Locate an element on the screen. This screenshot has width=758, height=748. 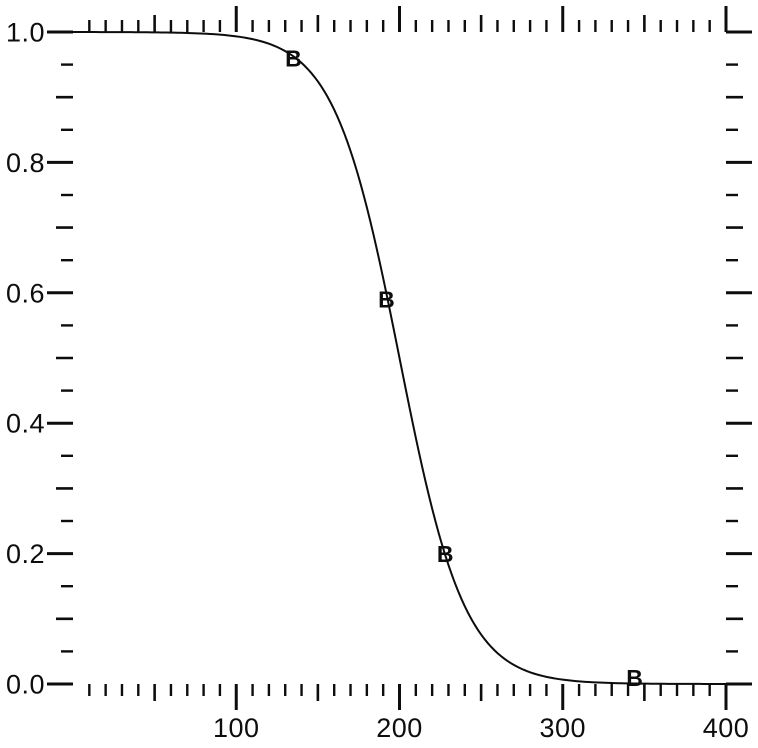
y-axis-tick-label: 0.2 is located at coordinates (25, 554).